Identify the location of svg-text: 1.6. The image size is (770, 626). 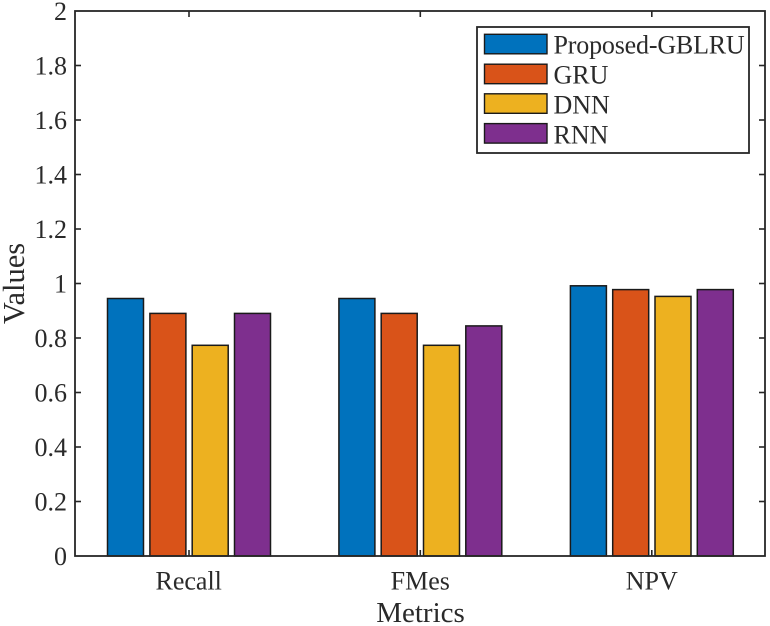
(51, 120).